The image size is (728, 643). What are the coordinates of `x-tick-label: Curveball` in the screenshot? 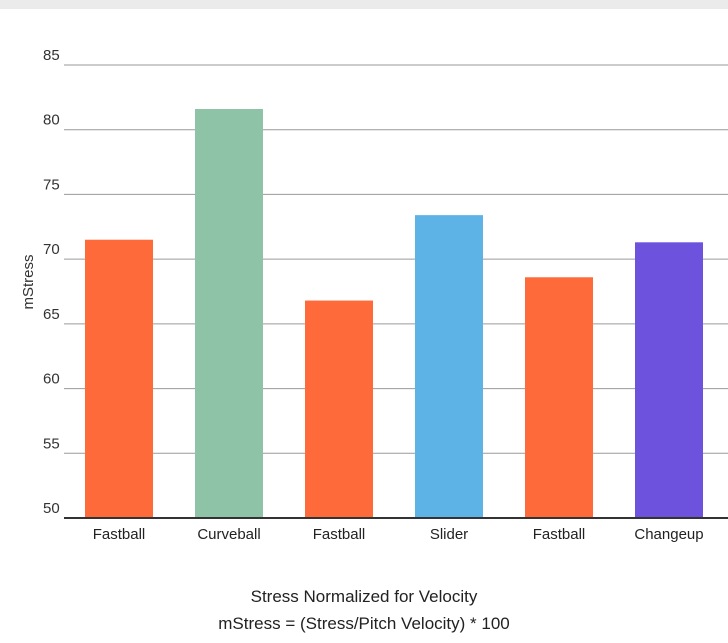 It's located at (228, 534).